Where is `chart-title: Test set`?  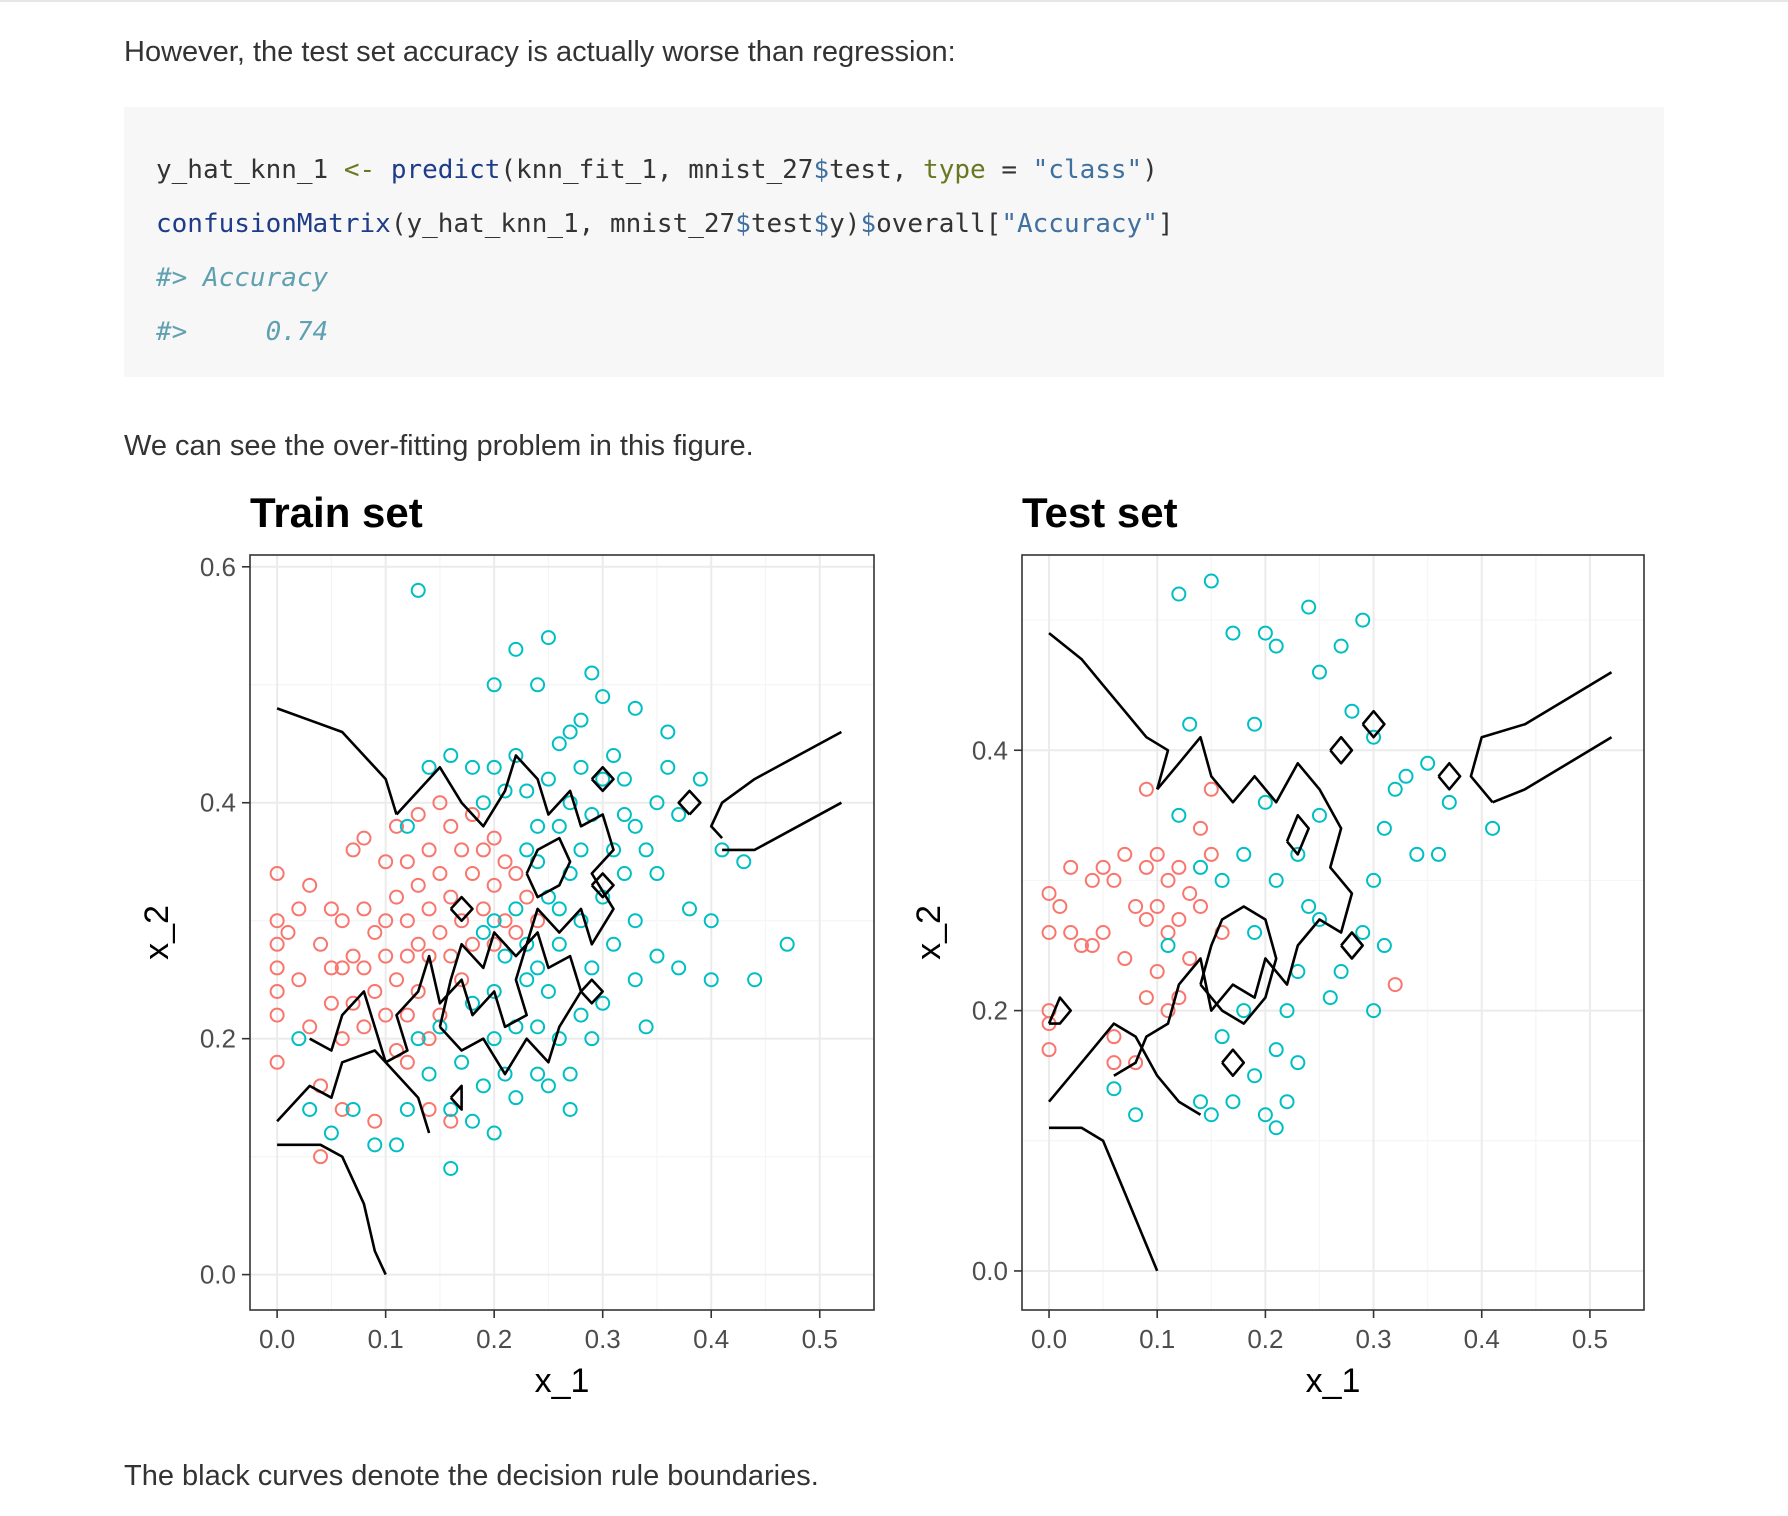
chart-title: Test set is located at coordinates (1100, 512).